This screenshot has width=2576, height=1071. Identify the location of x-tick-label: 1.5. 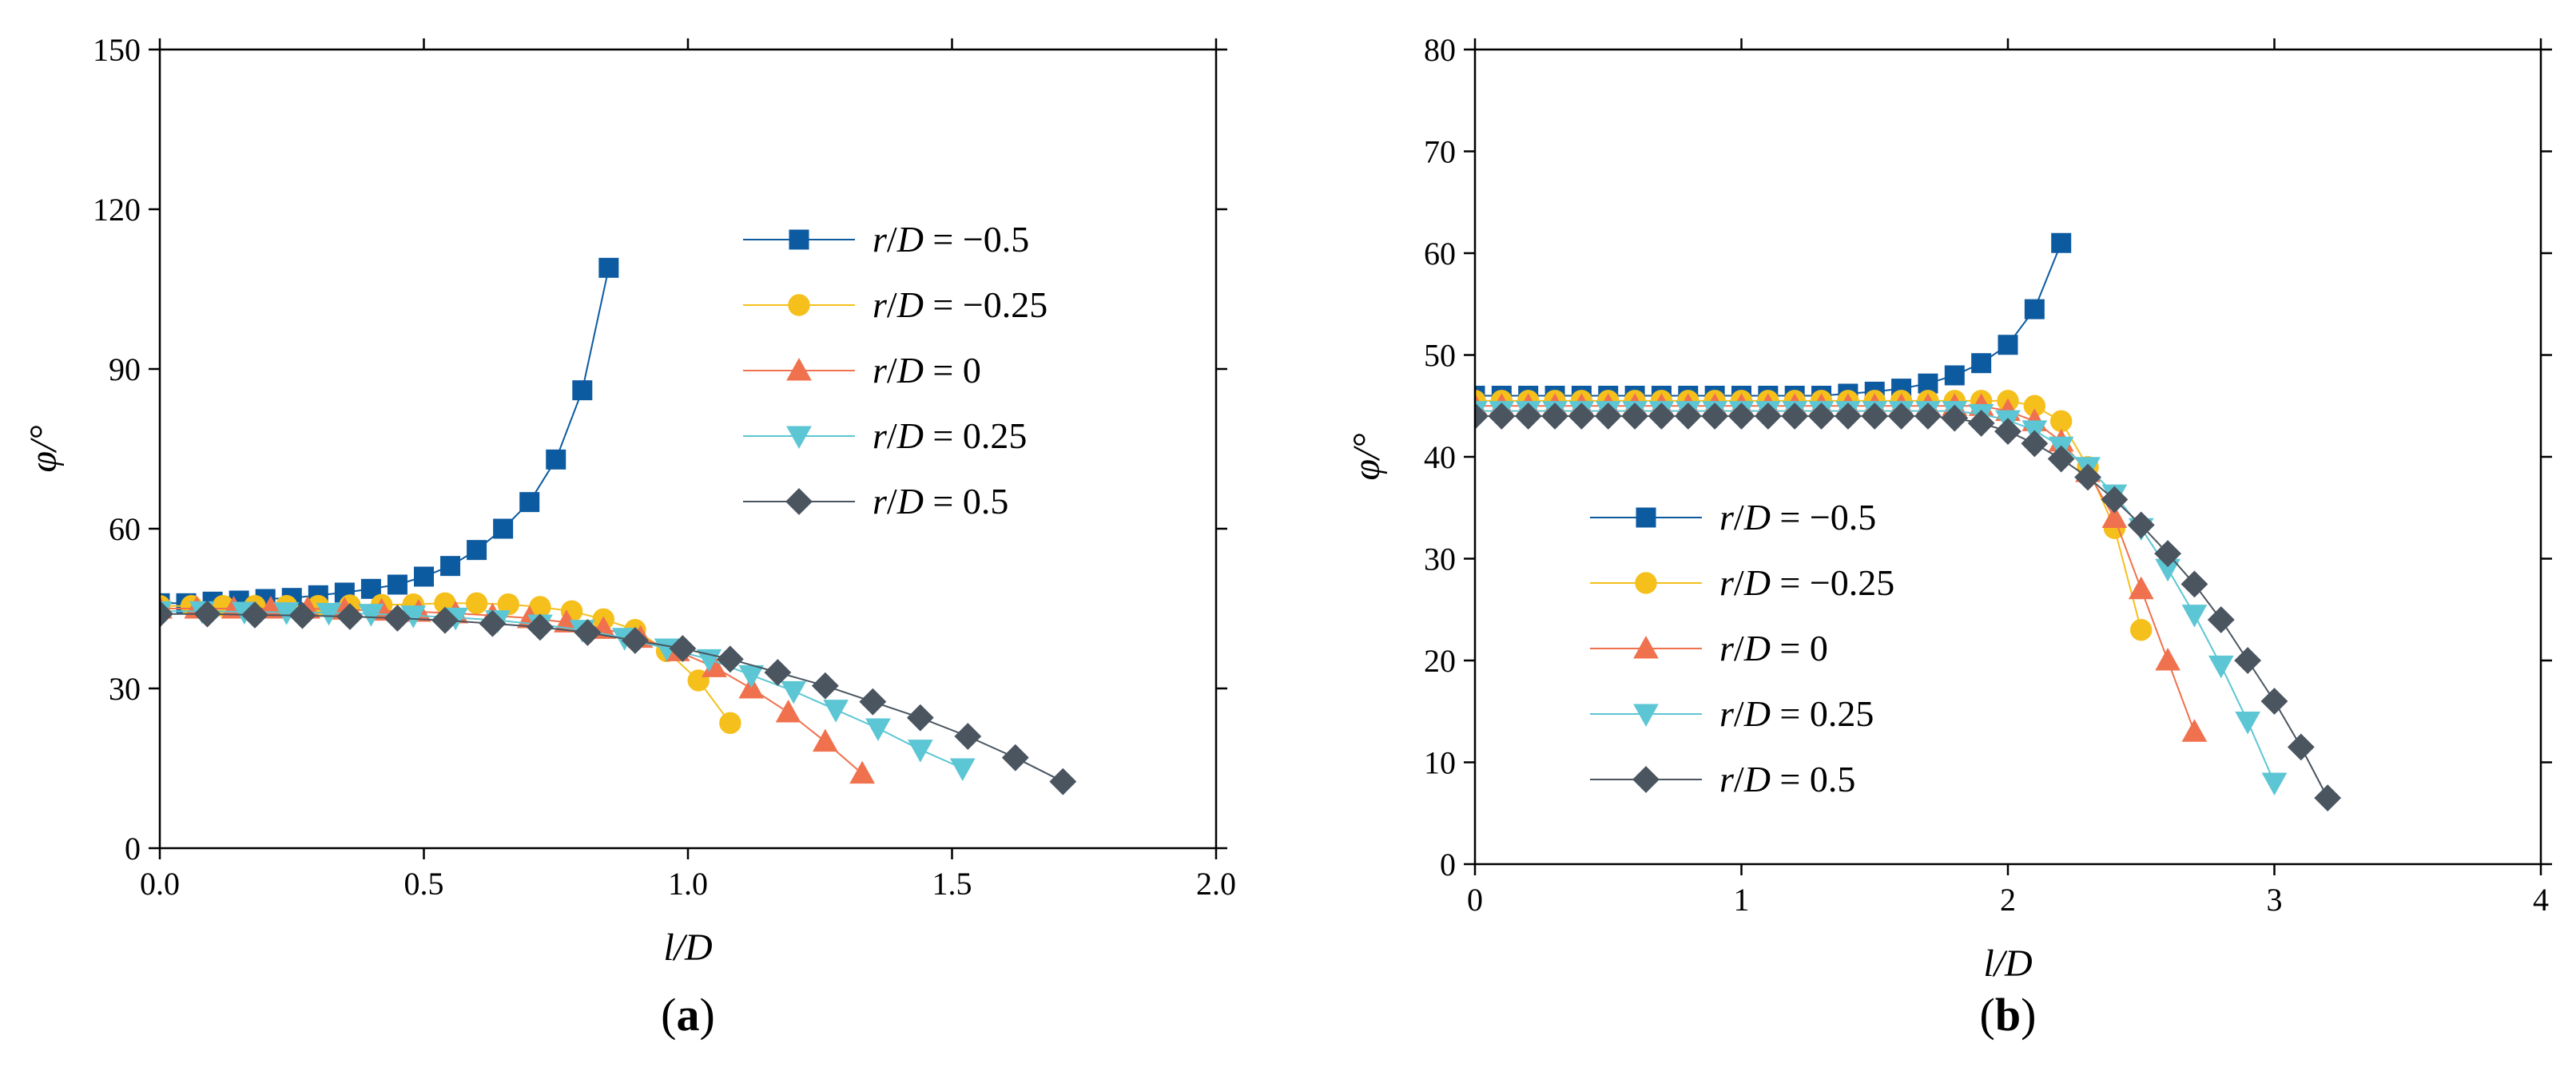
(952, 884).